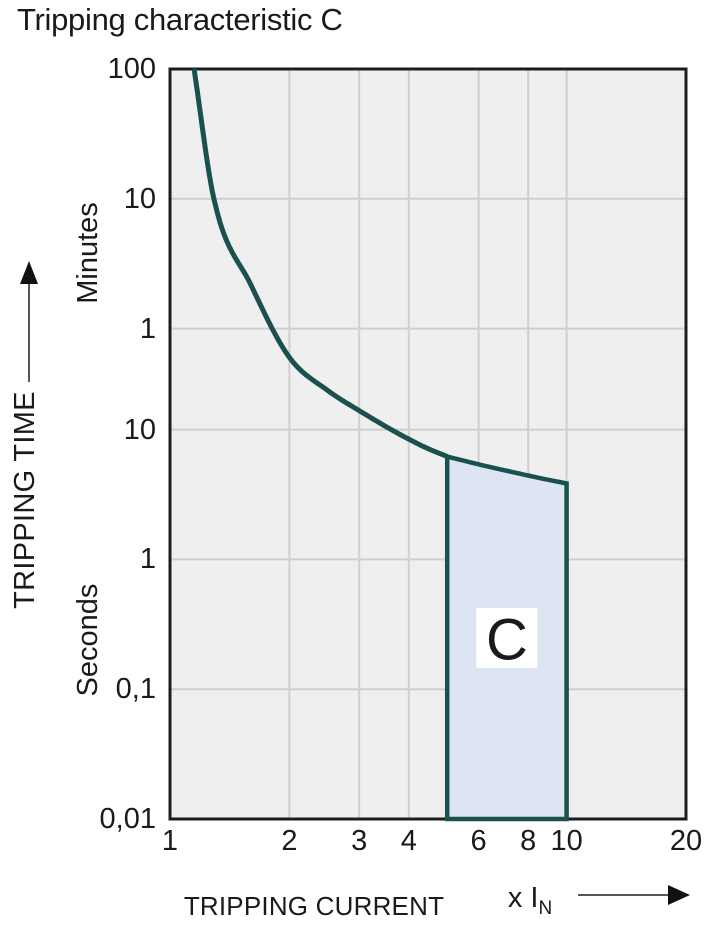 The height and width of the screenshot is (928, 720). Describe the element at coordinates (170, 841) in the screenshot. I see `x-tick-label: 1` at that location.